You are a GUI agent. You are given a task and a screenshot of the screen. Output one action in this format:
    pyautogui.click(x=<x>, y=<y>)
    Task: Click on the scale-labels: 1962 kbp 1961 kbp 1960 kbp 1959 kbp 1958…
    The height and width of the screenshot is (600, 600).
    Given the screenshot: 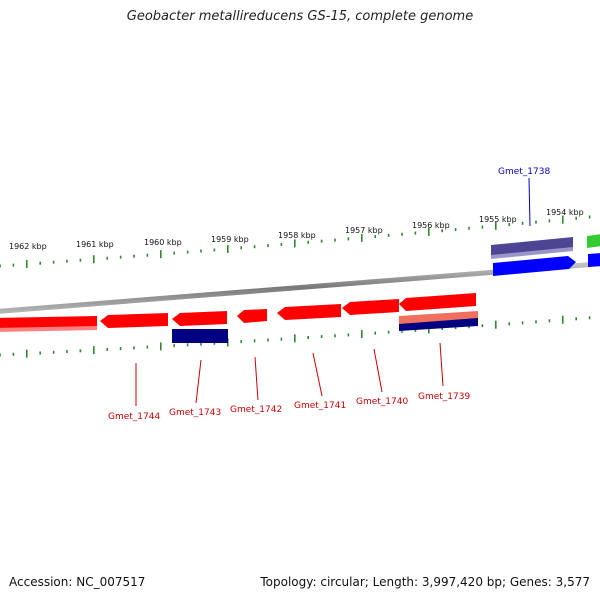 What is the action you would take?
    pyautogui.click(x=296, y=229)
    